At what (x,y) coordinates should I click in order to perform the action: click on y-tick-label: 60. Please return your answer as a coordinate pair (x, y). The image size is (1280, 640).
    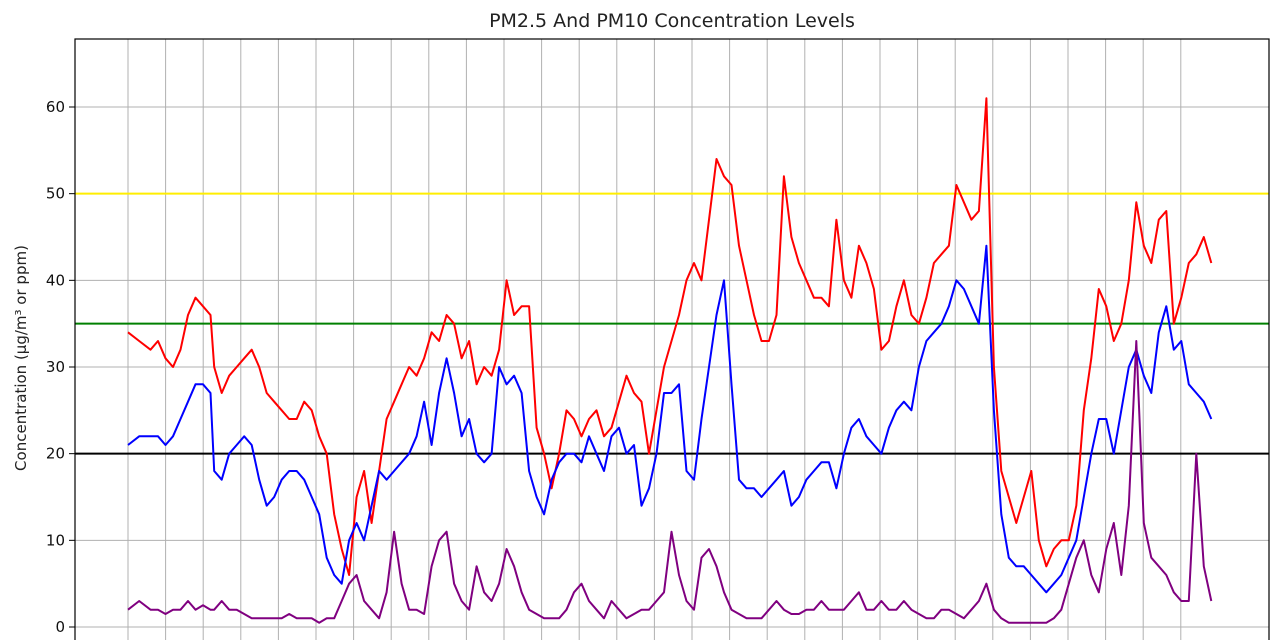
    Looking at the image, I should click on (55, 107).